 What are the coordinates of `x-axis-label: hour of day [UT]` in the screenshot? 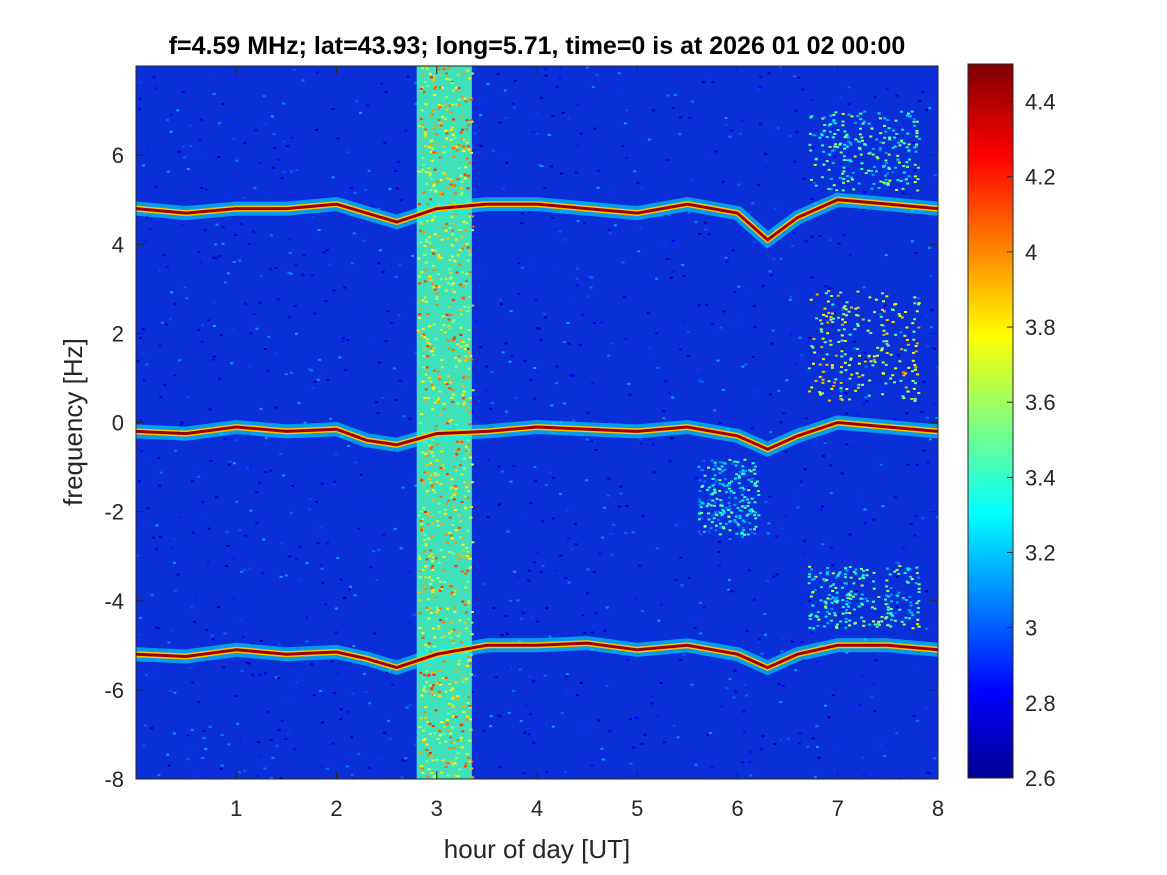 It's located at (537, 849).